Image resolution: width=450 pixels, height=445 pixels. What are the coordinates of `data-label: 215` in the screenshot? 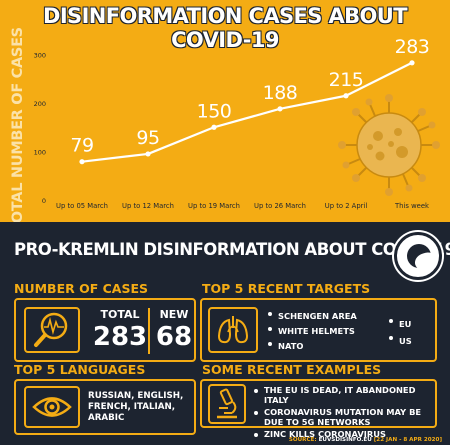 It's located at (346, 80).